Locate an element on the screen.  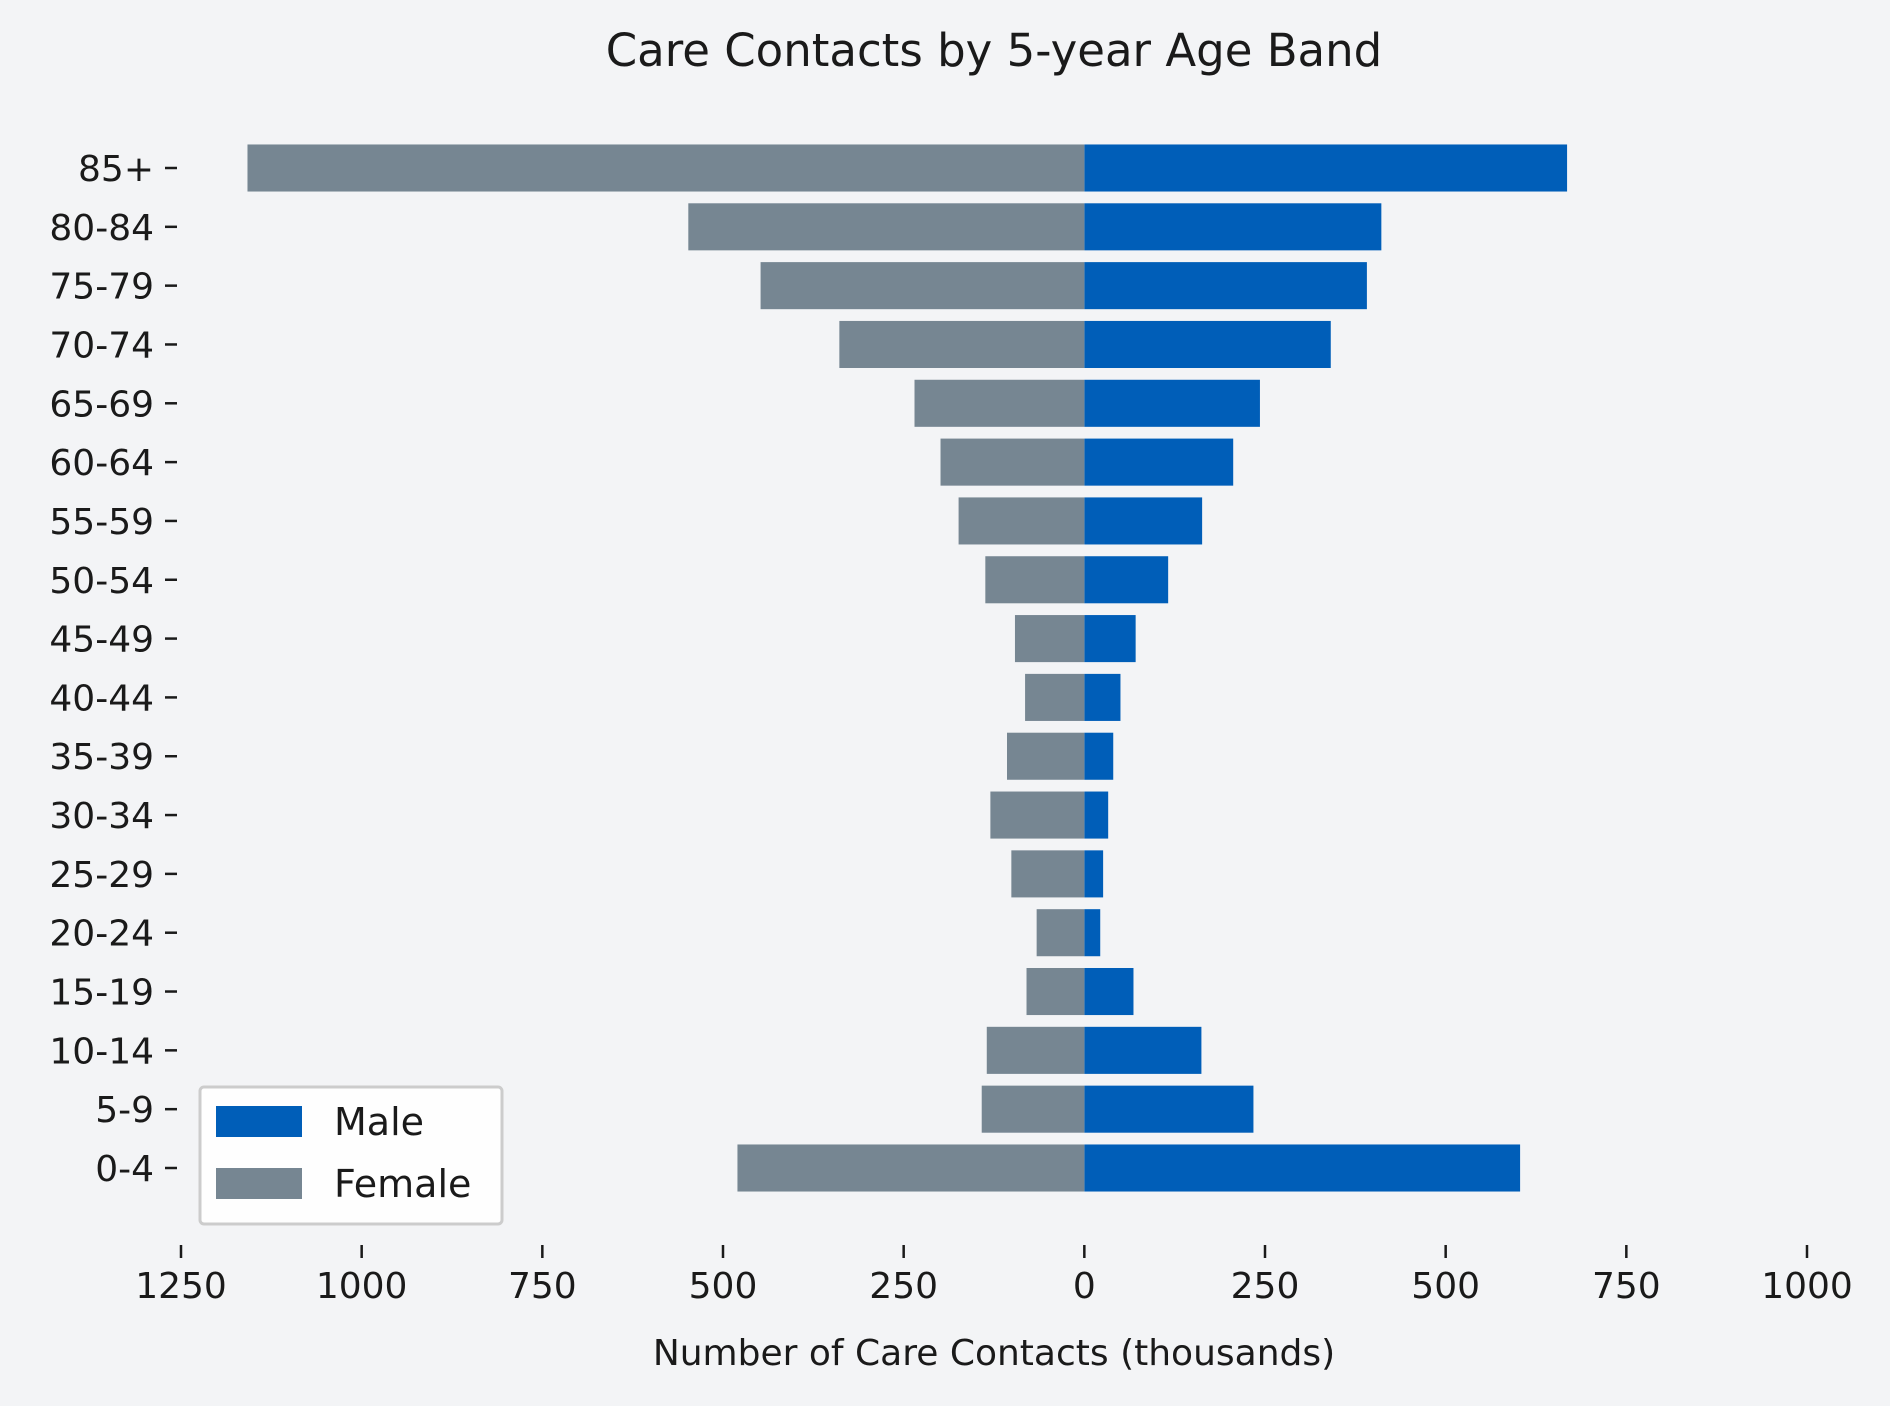
y-tick-label: 75-79 is located at coordinates (101, 287).